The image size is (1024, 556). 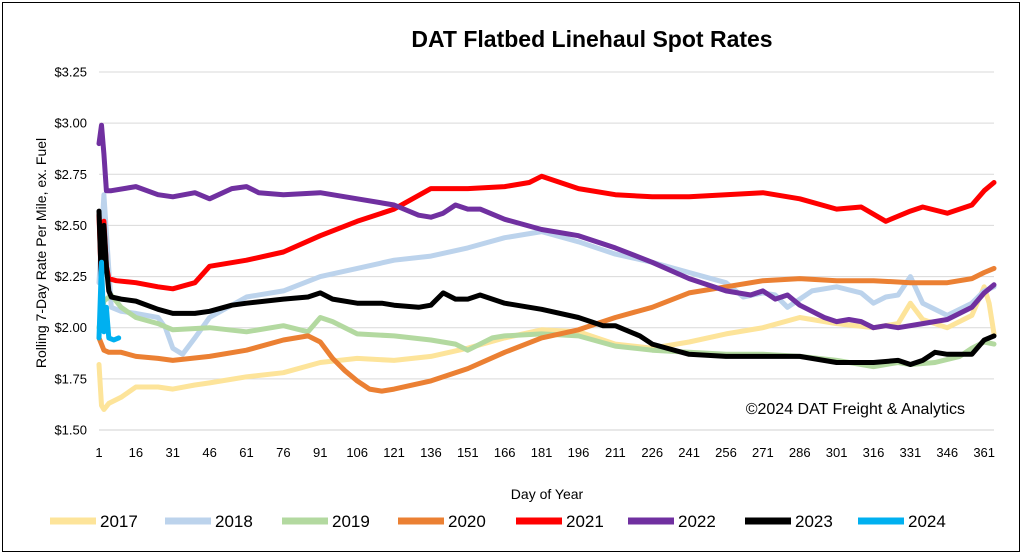 I want to click on x-tick-label: 286, so click(x=800, y=452).